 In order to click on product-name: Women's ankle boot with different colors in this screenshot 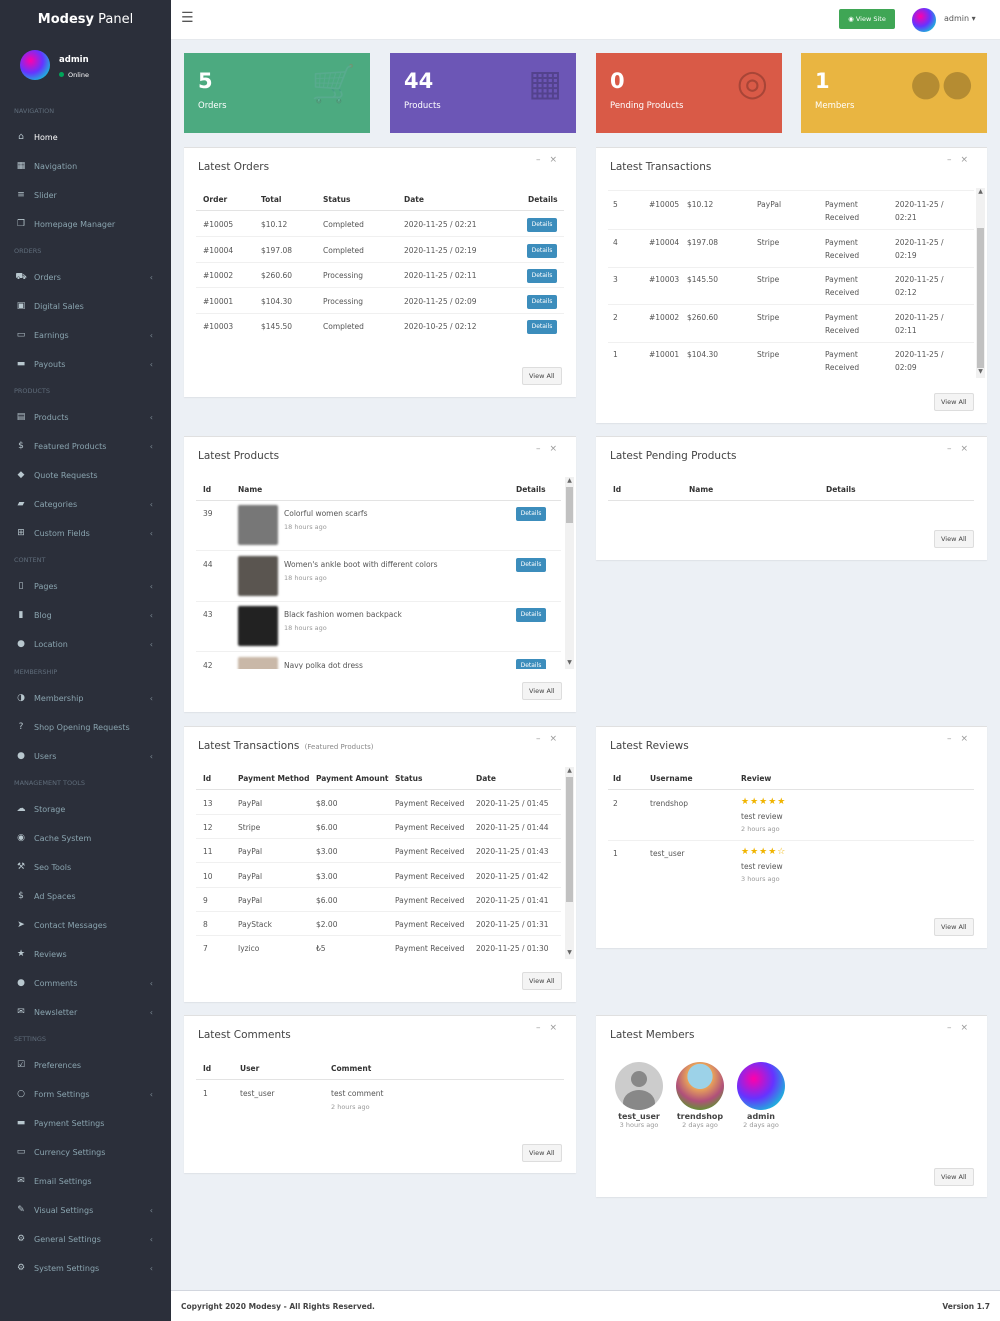, I will do `click(361, 564)`.